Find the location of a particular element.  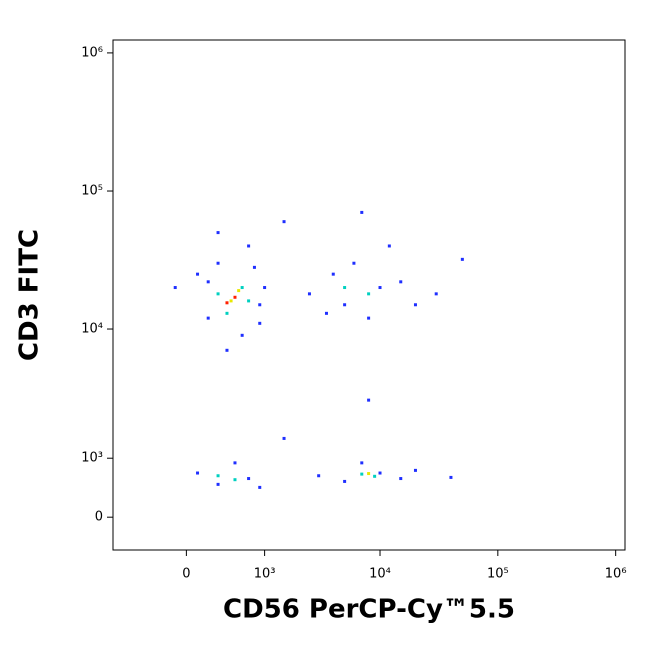

x-tick-label: 10³ is located at coordinates (265, 574).